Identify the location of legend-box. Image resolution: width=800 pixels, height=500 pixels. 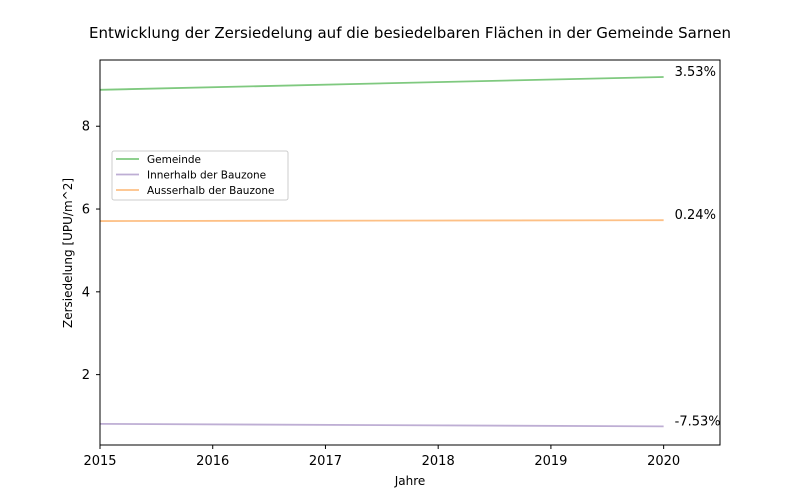
(200, 175).